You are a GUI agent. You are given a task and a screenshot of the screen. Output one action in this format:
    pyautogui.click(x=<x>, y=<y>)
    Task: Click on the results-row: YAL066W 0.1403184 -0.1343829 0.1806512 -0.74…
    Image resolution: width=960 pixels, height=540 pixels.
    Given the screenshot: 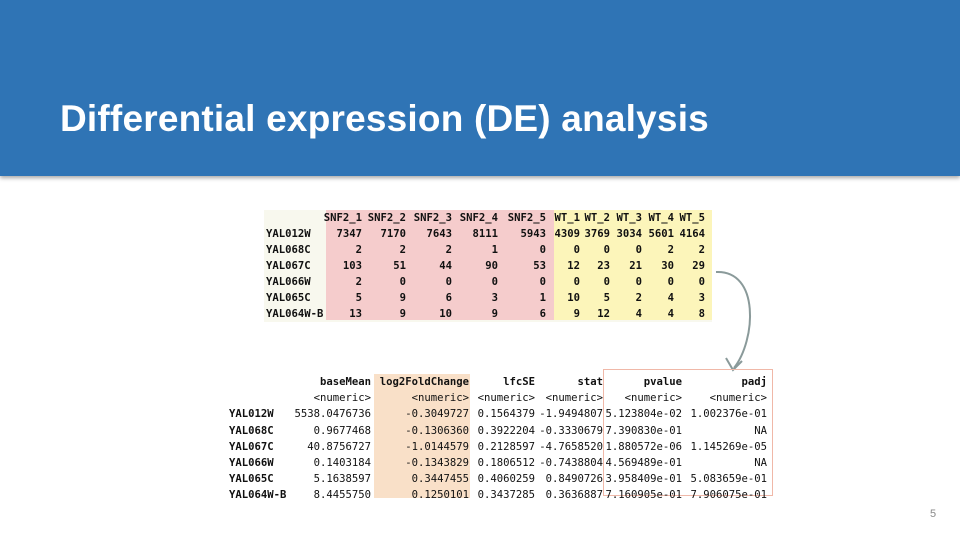 What is the action you would take?
    pyautogui.click(x=500, y=463)
    